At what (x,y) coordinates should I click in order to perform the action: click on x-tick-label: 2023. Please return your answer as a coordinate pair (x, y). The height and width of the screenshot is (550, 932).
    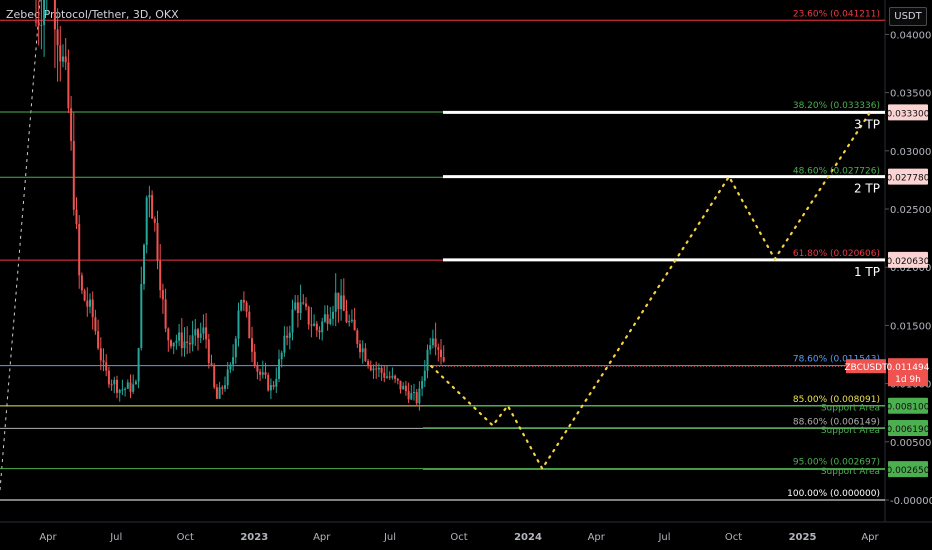
    Looking at the image, I should click on (254, 537).